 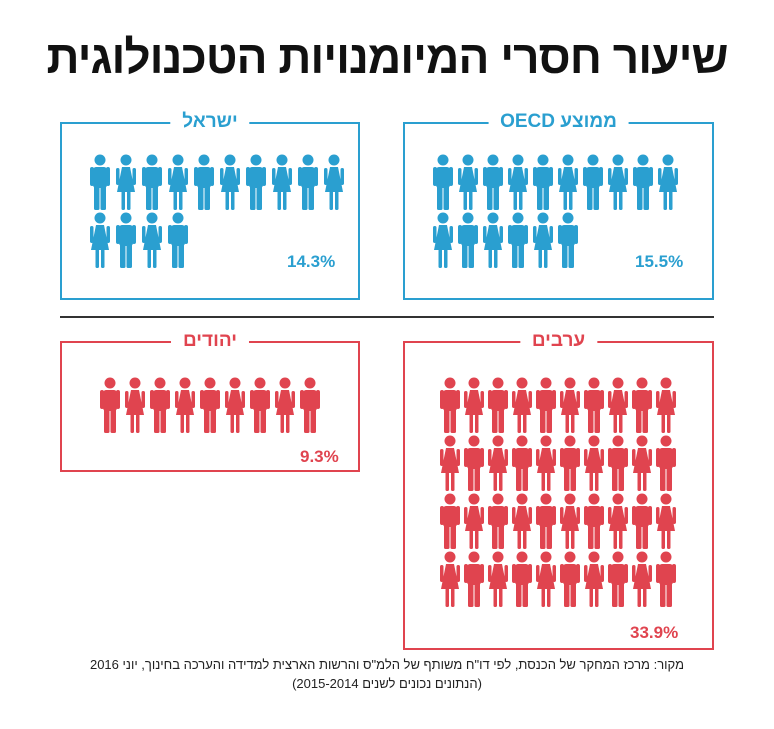 I want to click on percentage-israel: 14.3%, so click(x=311, y=261).